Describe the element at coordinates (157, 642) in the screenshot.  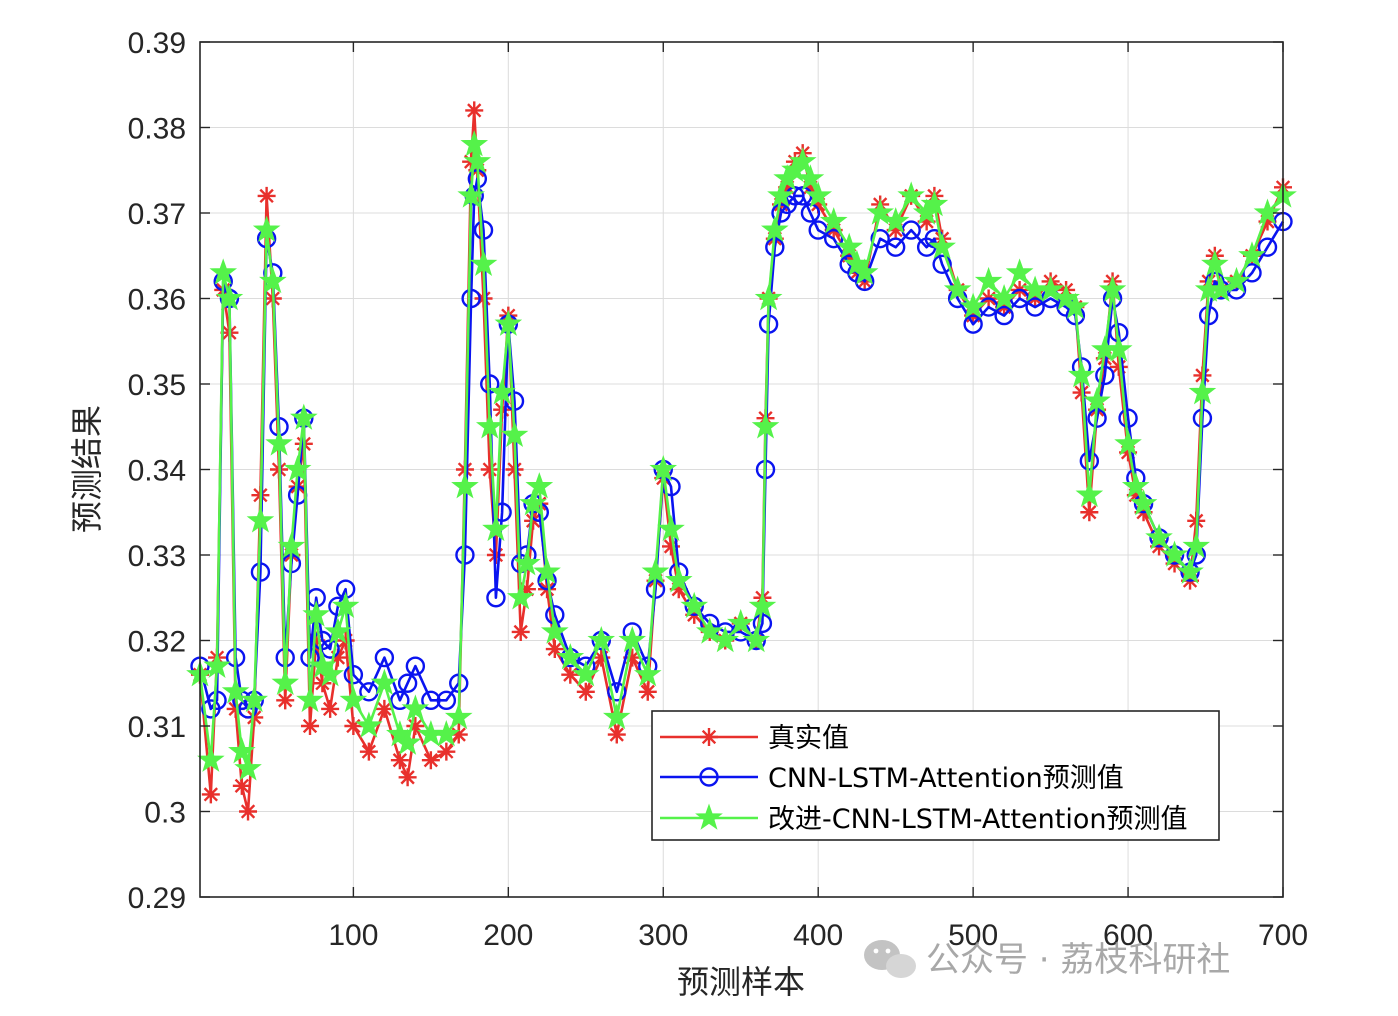
I see `y-tick-label: 0.32` at that location.